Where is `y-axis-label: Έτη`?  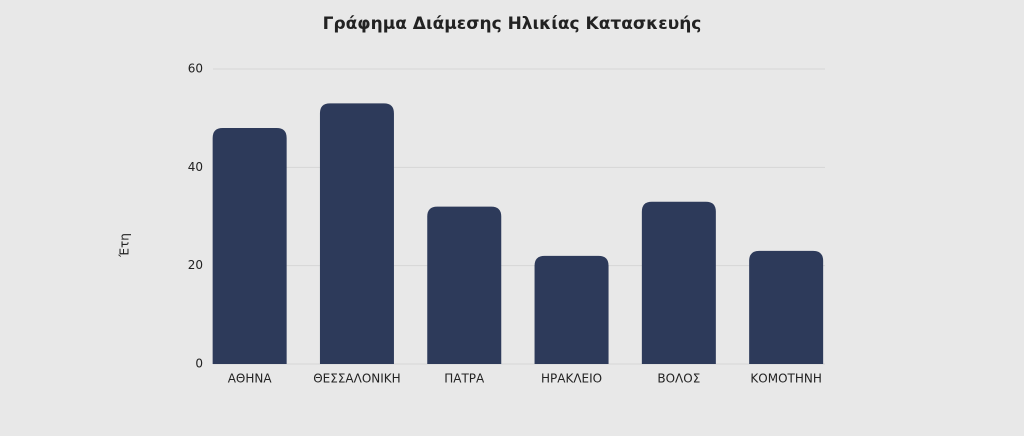
y-axis-label: Έτη is located at coordinates (125, 245).